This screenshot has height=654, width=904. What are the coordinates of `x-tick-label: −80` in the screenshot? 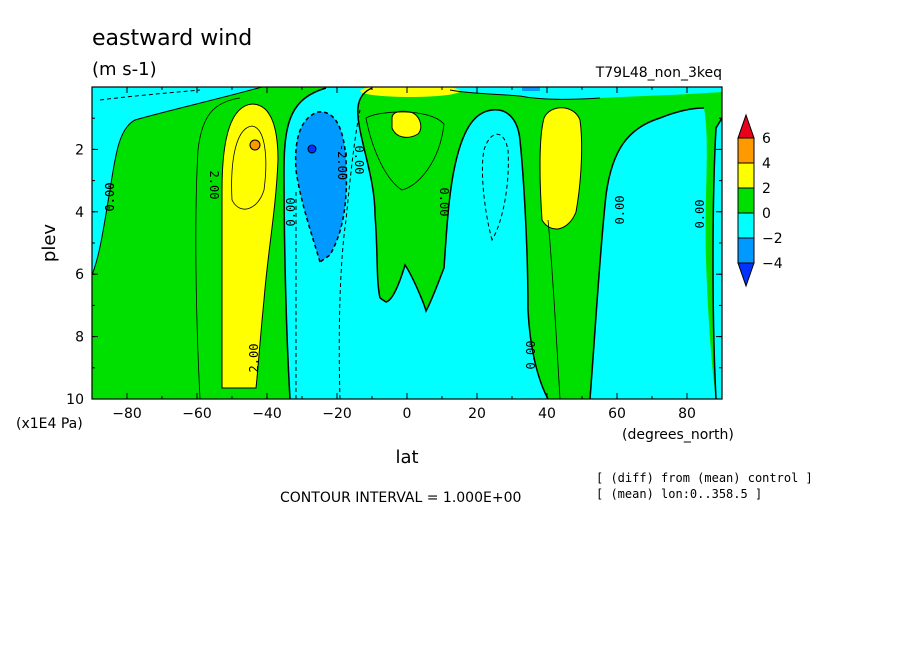 It's located at (127, 414).